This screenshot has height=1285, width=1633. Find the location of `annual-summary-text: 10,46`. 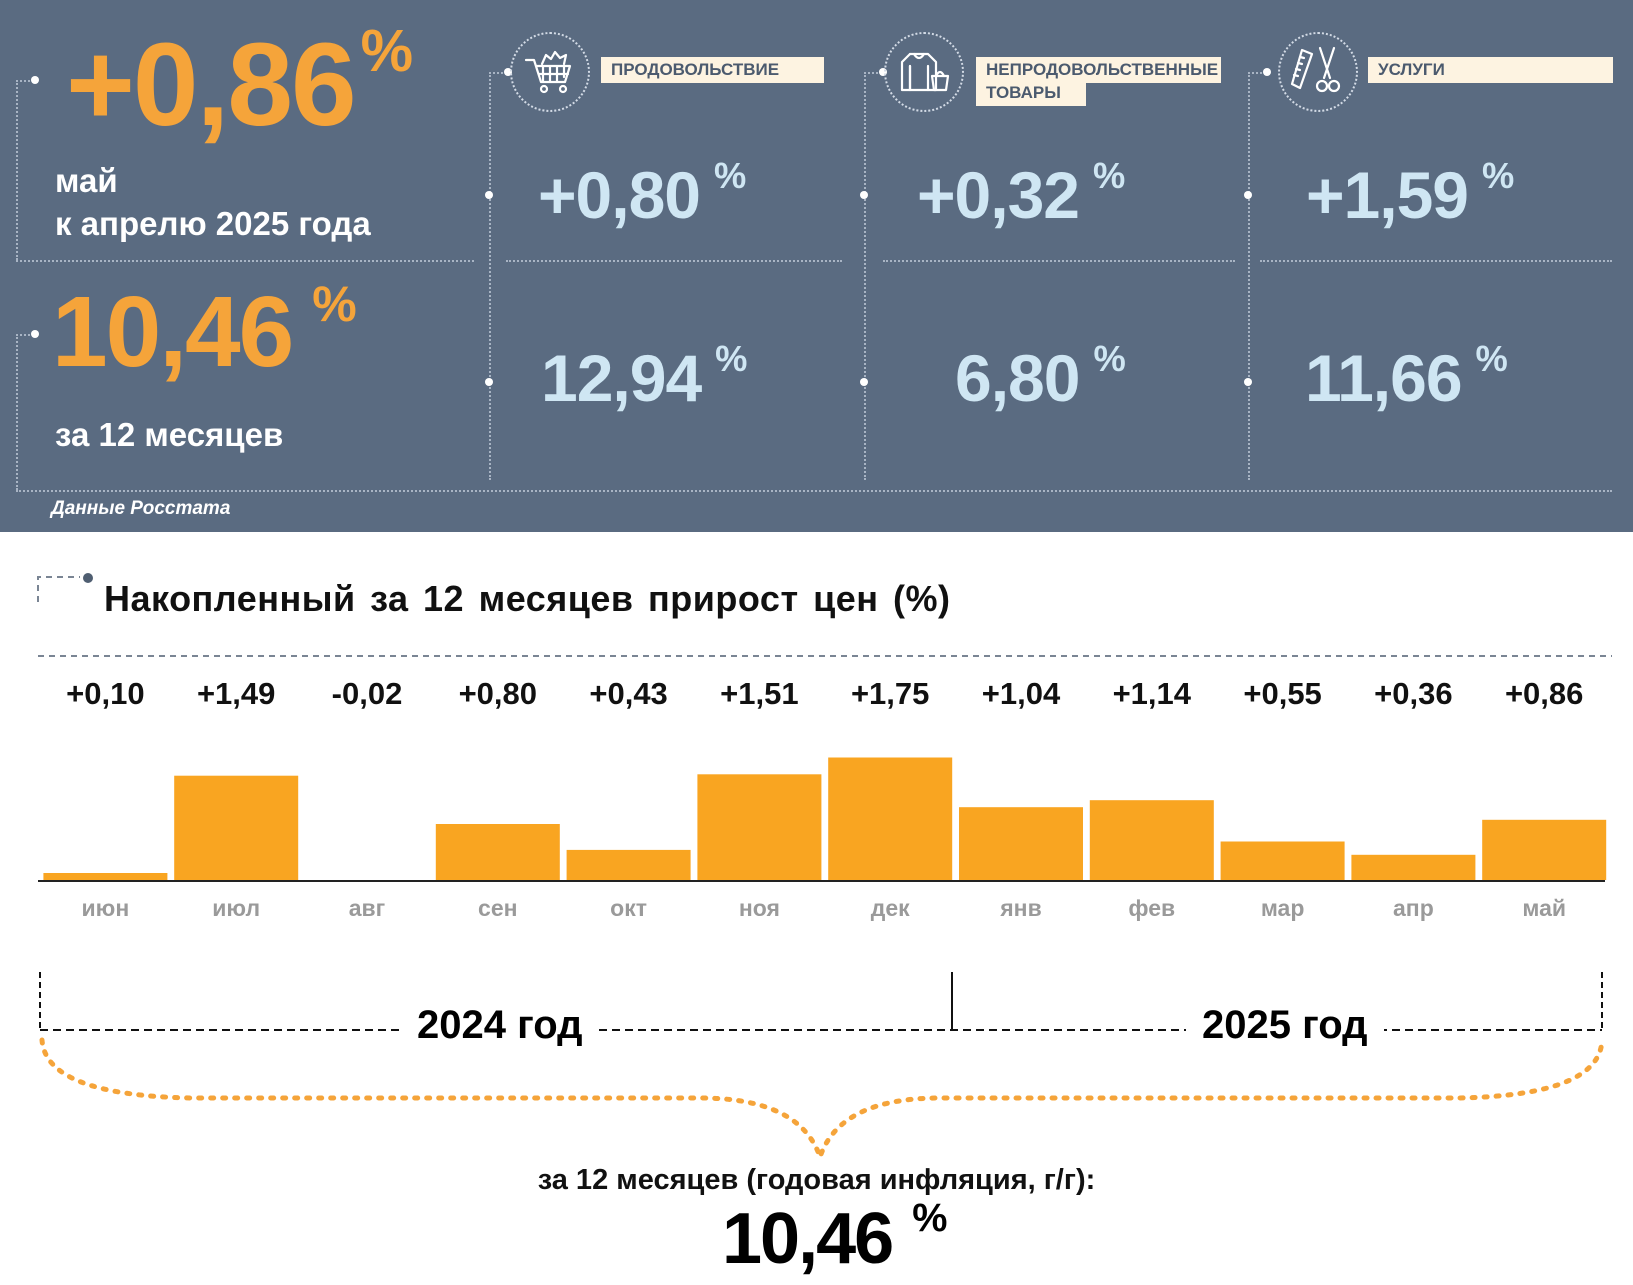

annual-summary-text: 10,46 is located at coordinates (808, 1239).